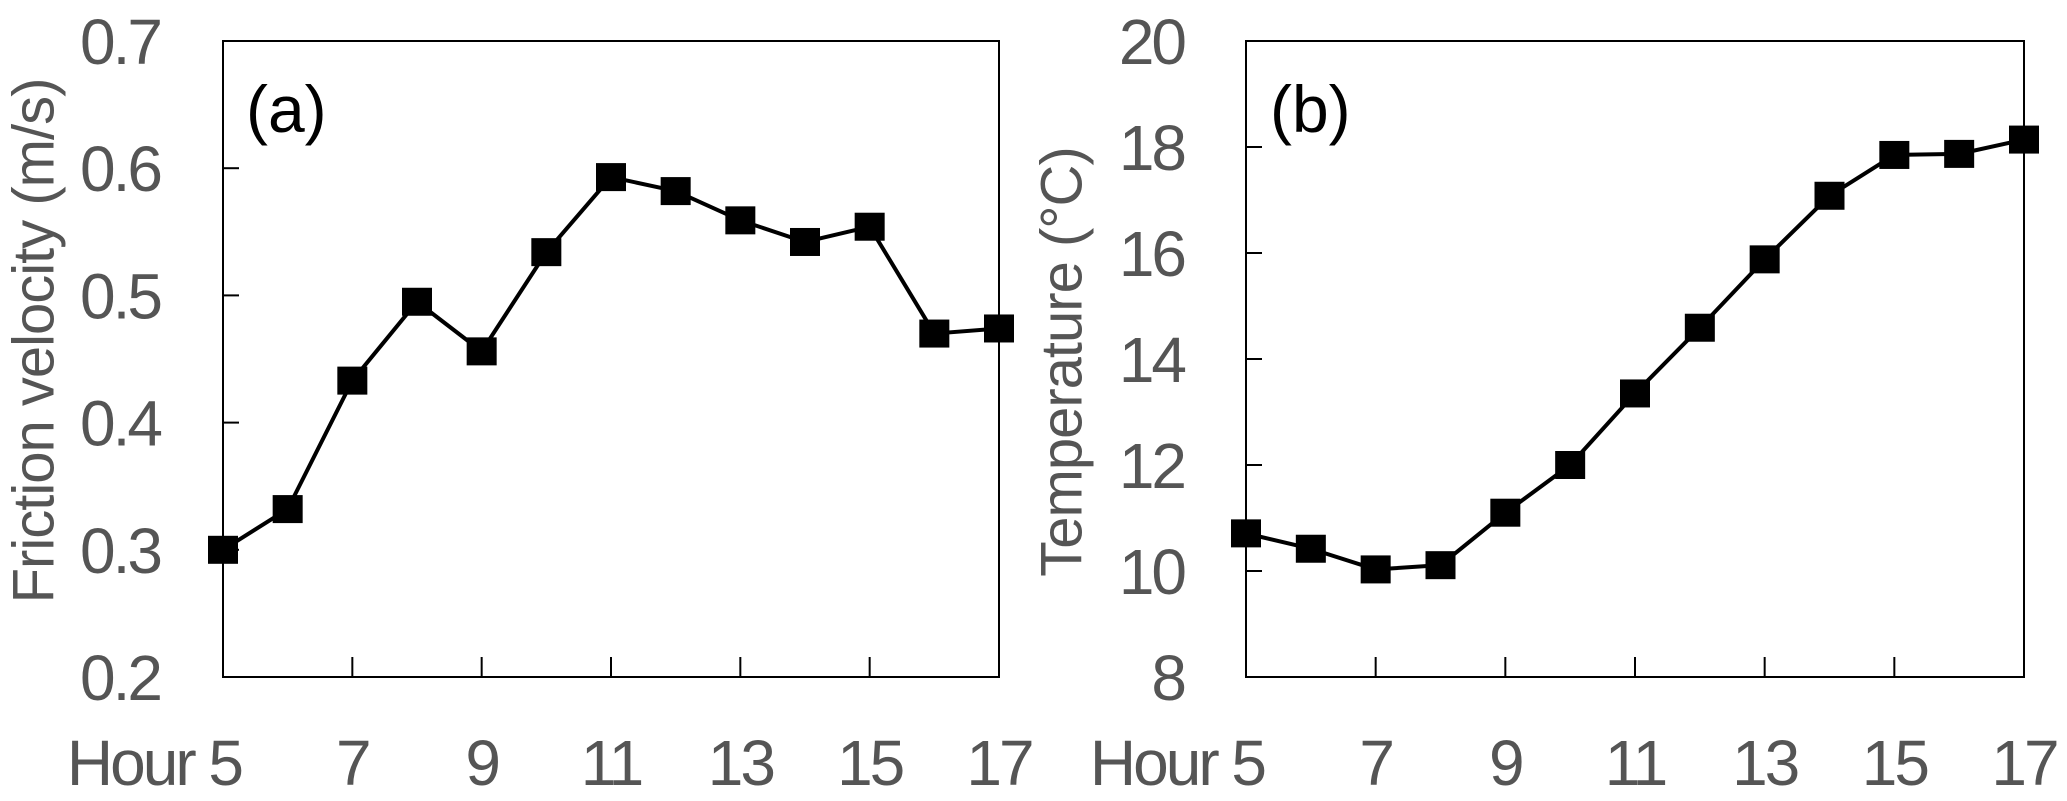  Describe the element at coordinates (1167, 678) in the screenshot. I see `y-tick-label: 8` at that location.